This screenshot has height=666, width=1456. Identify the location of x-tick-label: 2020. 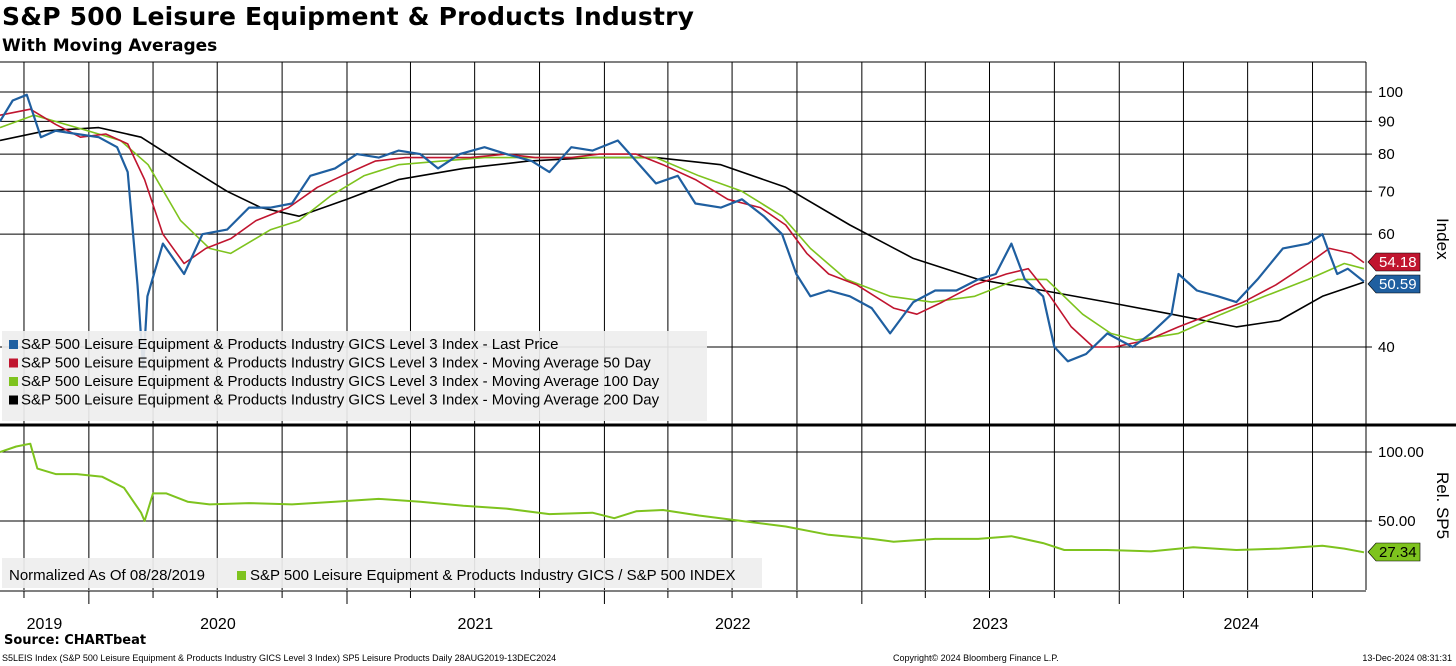
(218, 624).